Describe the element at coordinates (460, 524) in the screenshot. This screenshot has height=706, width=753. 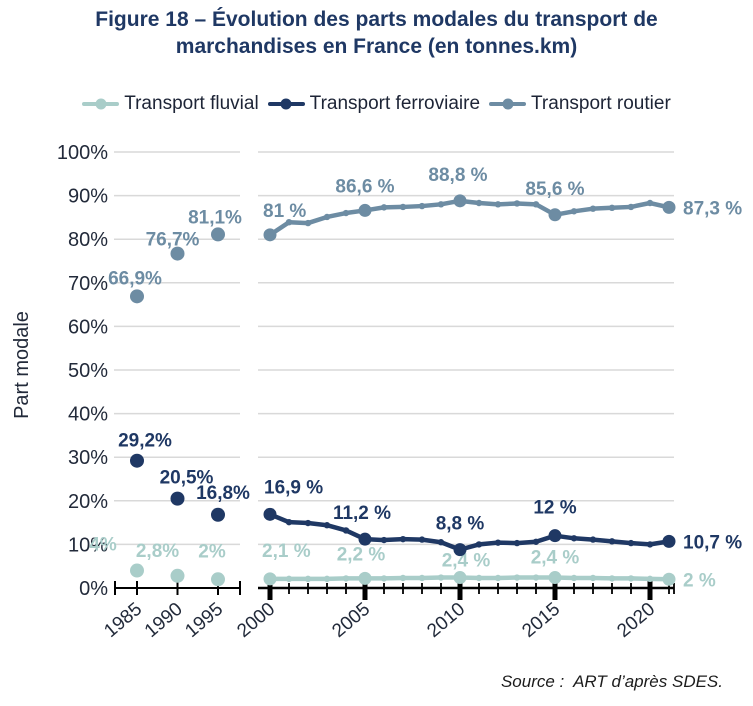
I see `data-label: 8,8 %` at that location.